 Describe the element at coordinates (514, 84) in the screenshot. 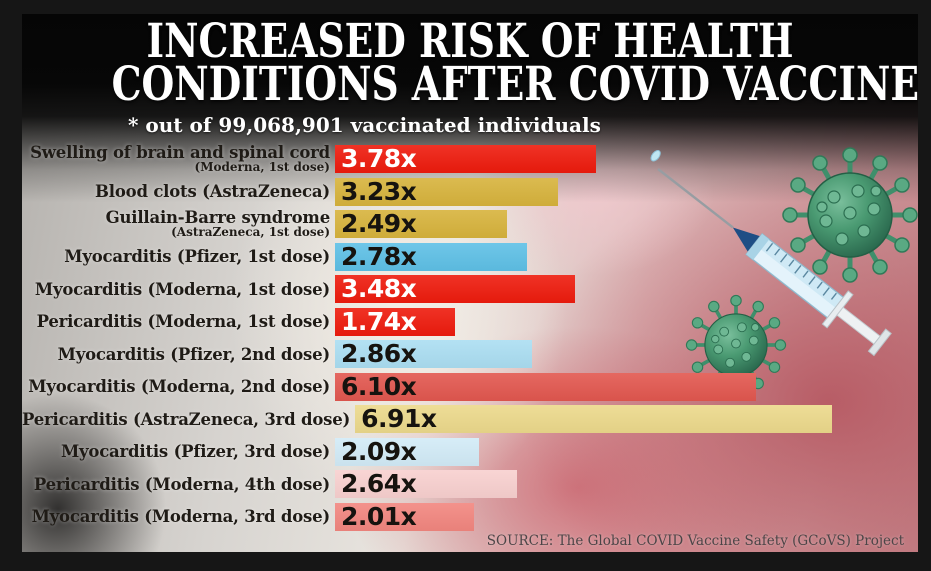

I see `title-line-2: CONDITIONS AFTER COVID VACCINE` at that location.